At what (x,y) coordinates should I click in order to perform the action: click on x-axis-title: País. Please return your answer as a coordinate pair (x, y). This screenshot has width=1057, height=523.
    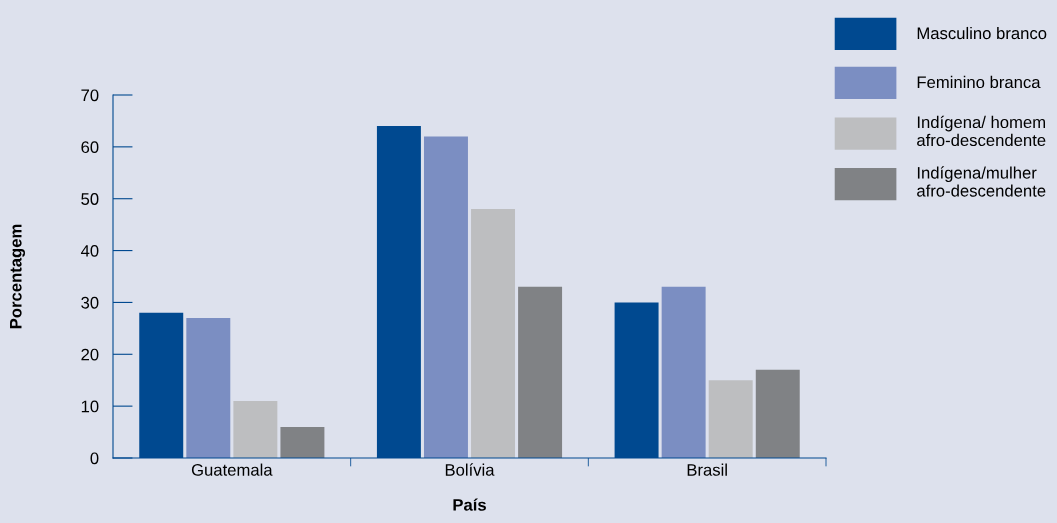
    Looking at the image, I should click on (469, 504).